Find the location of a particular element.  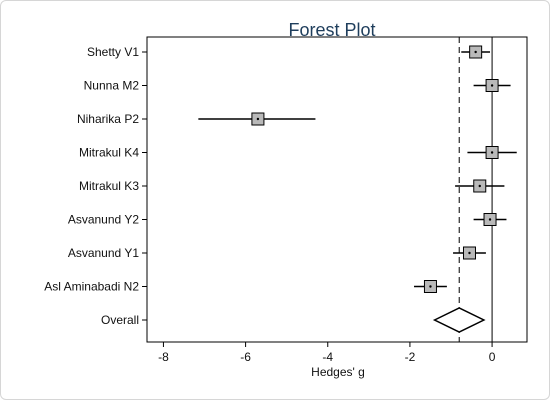

study-label: Asvanund Y2 is located at coordinates (103, 220).